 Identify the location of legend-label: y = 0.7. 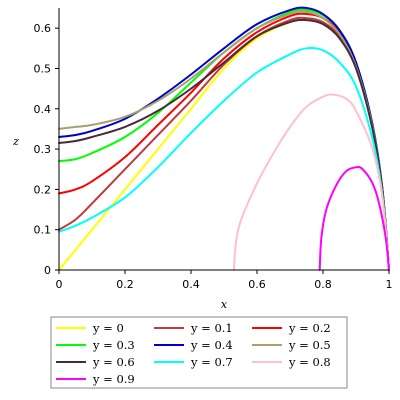
(211, 362).